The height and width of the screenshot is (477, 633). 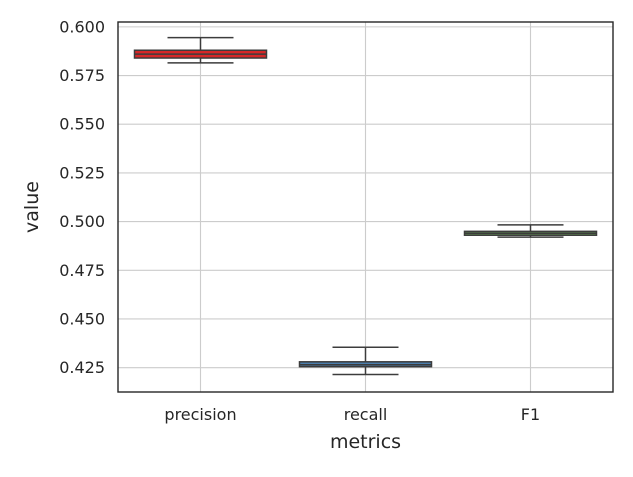 What do you see at coordinates (365, 442) in the screenshot?
I see `x-axis-label: metrics` at bounding box center [365, 442].